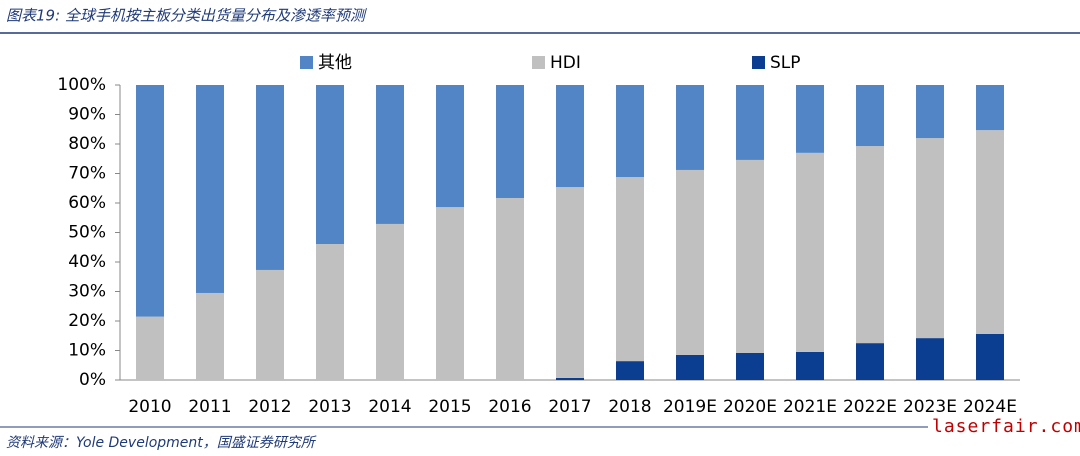 The height and width of the screenshot is (456, 1080). What do you see at coordinates (449, 407) in the screenshot?
I see `x-tick-label: 2015` at bounding box center [449, 407].